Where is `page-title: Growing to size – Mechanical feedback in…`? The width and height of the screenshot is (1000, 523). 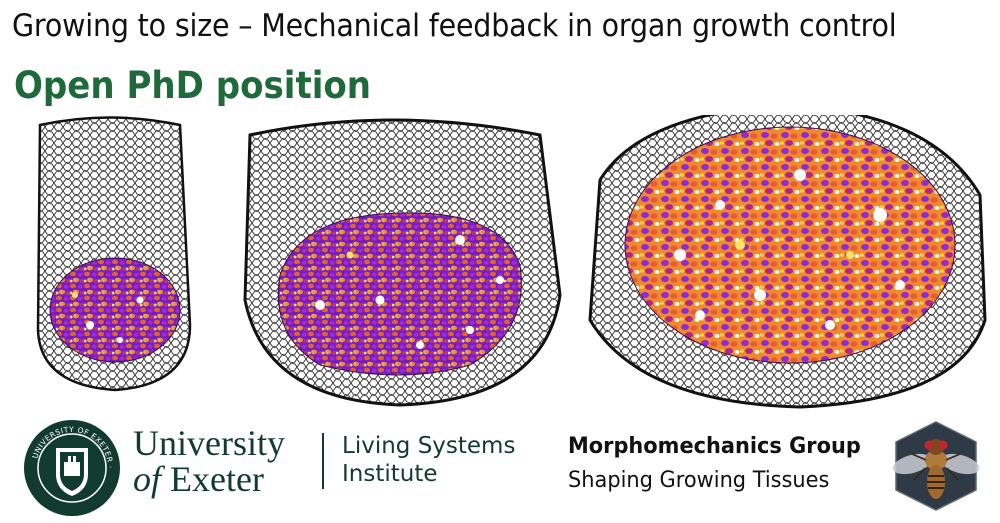
page-title: Growing to size – Mechanical feedback in… is located at coordinates (454, 26).